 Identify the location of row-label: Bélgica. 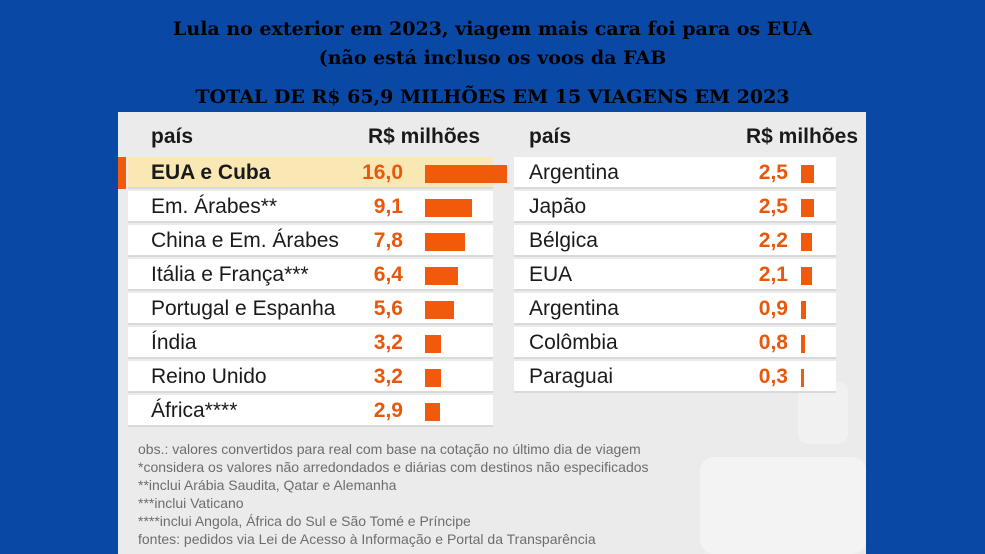
(563, 240).